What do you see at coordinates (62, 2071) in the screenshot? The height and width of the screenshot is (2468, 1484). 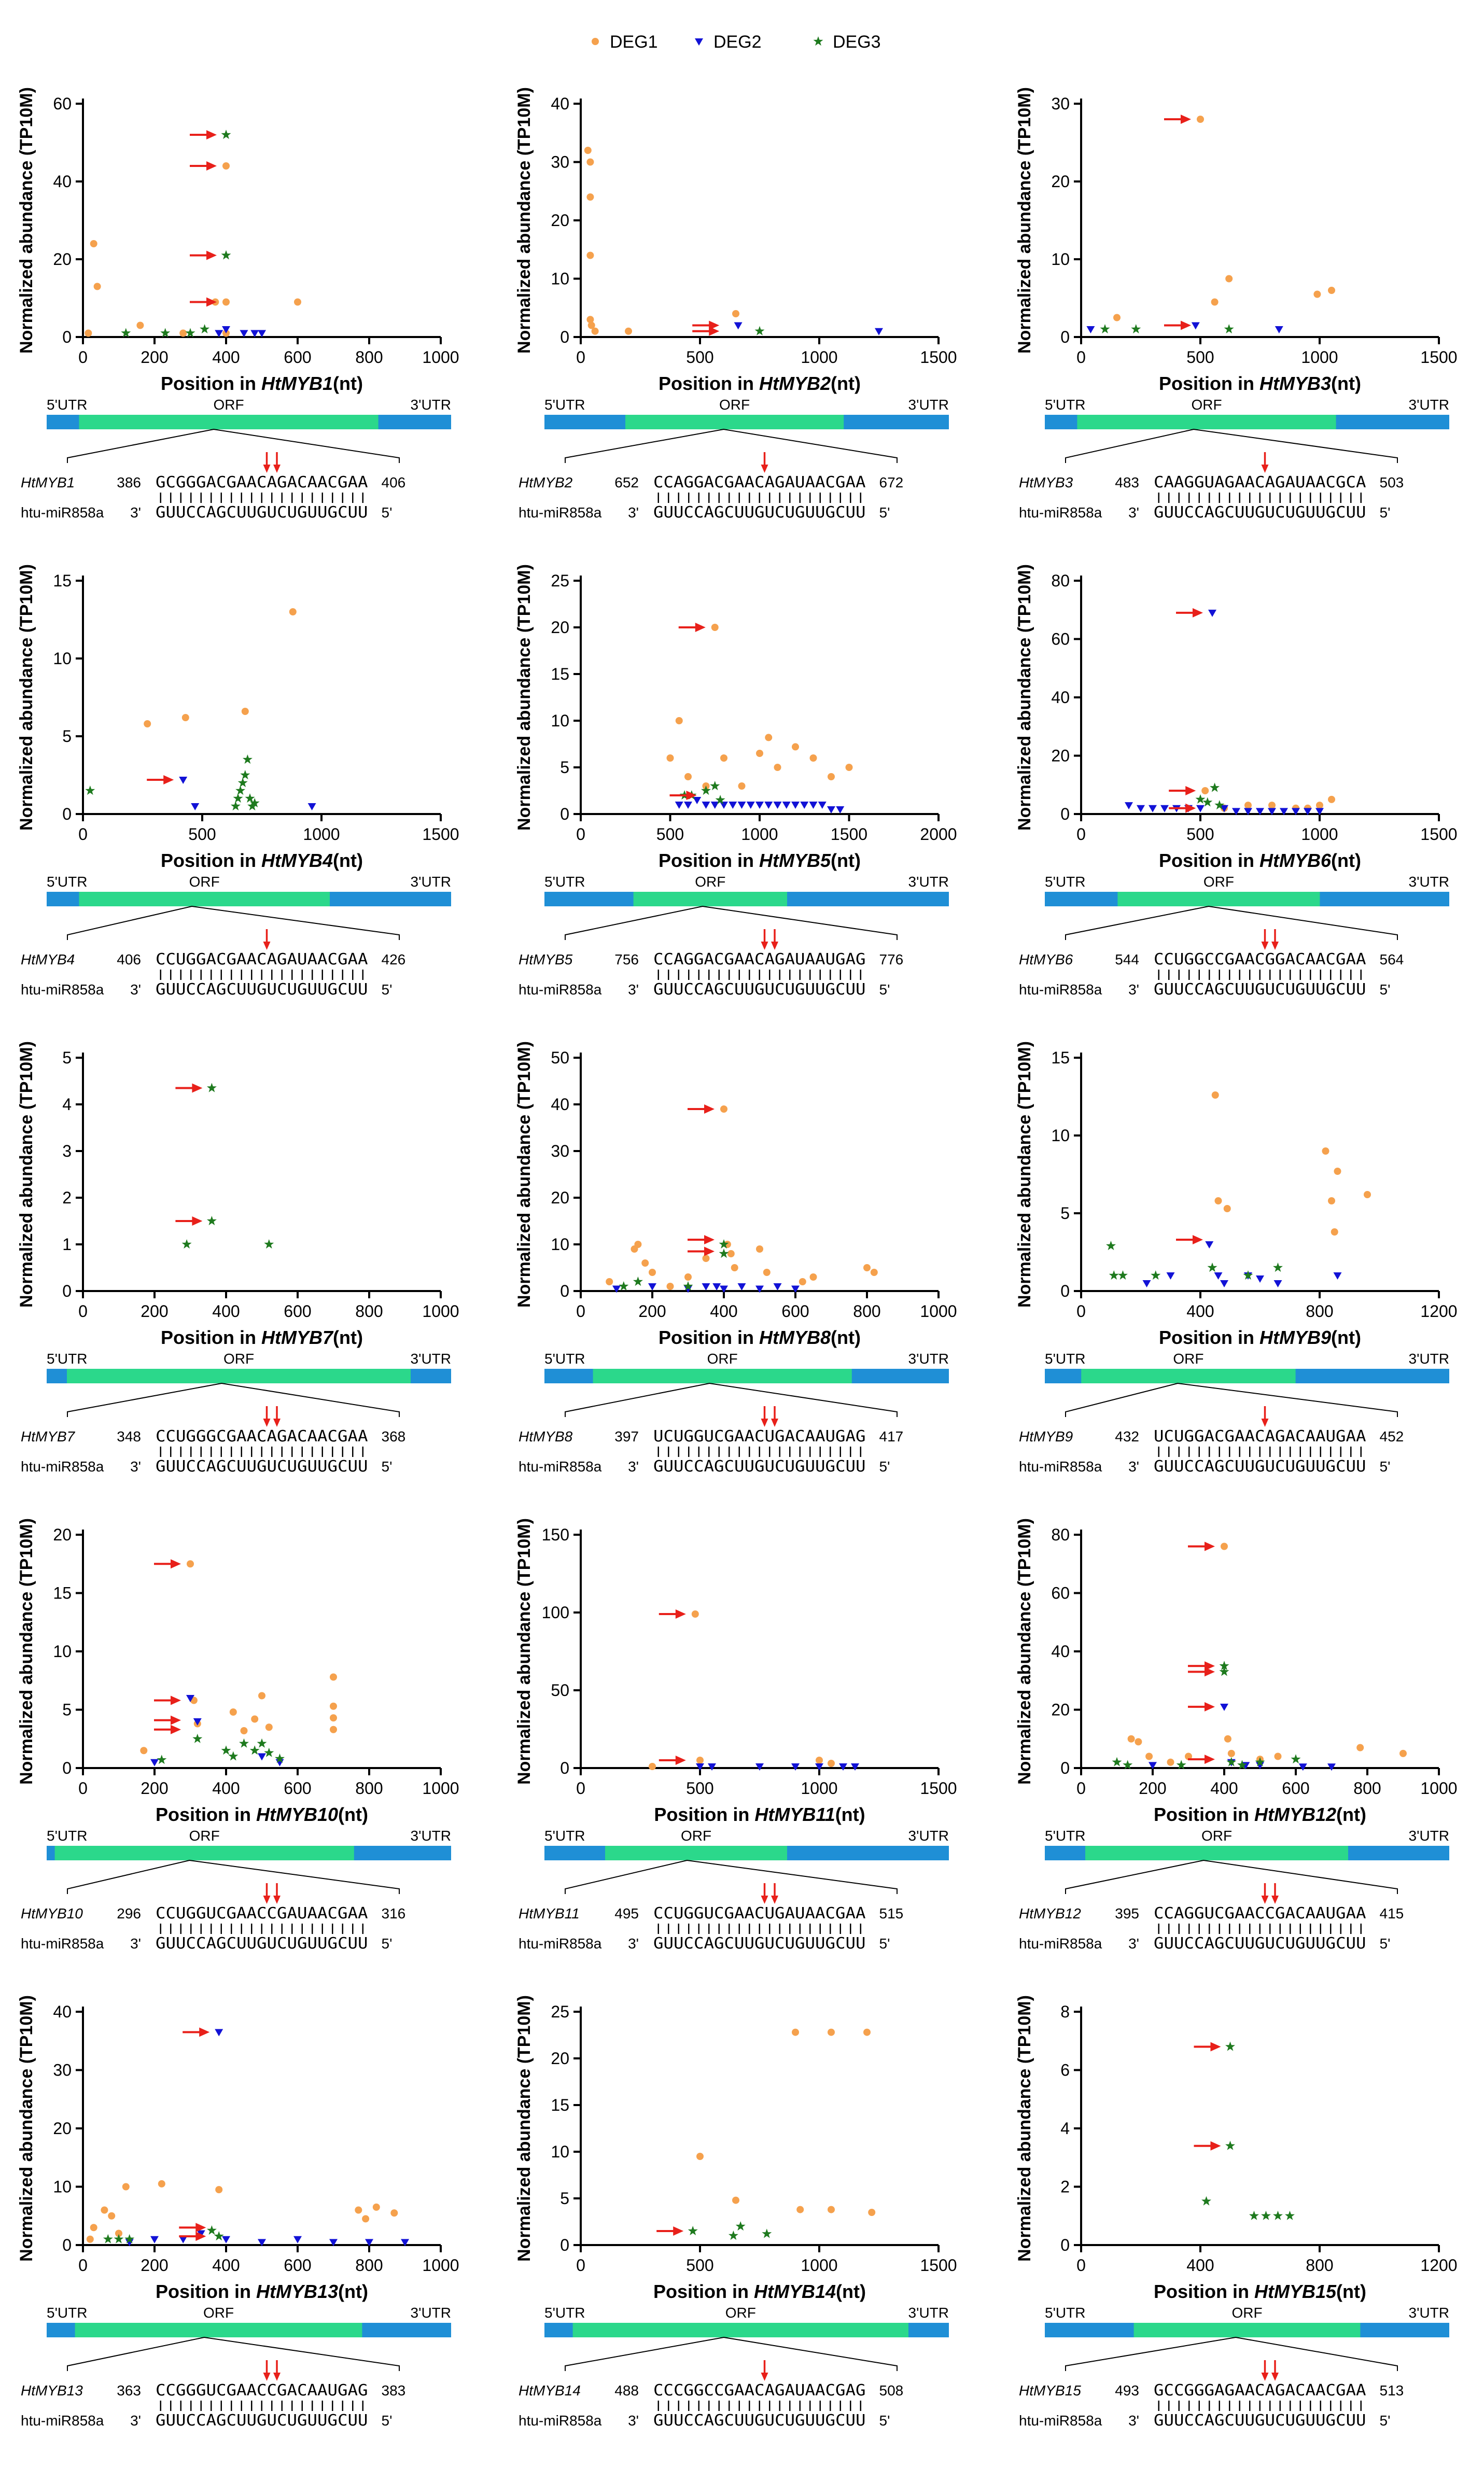 I see `y-tick-label: 30` at bounding box center [62, 2071].